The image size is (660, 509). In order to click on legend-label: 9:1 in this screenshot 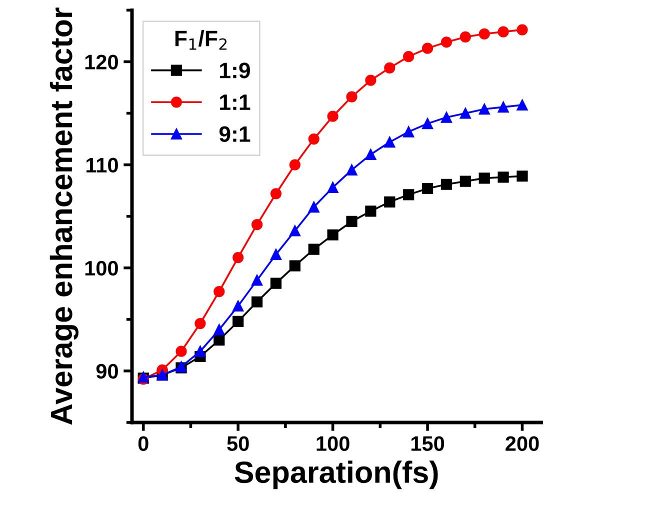, I will do `click(234, 134)`.